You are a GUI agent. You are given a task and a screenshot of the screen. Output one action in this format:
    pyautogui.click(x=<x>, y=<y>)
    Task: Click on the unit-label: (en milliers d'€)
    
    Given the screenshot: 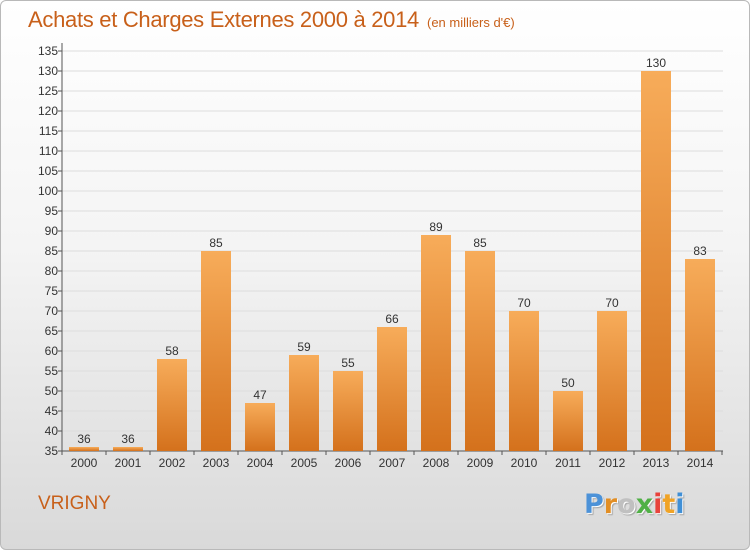 What is the action you would take?
    pyautogui.click(x=470, y=22)
    